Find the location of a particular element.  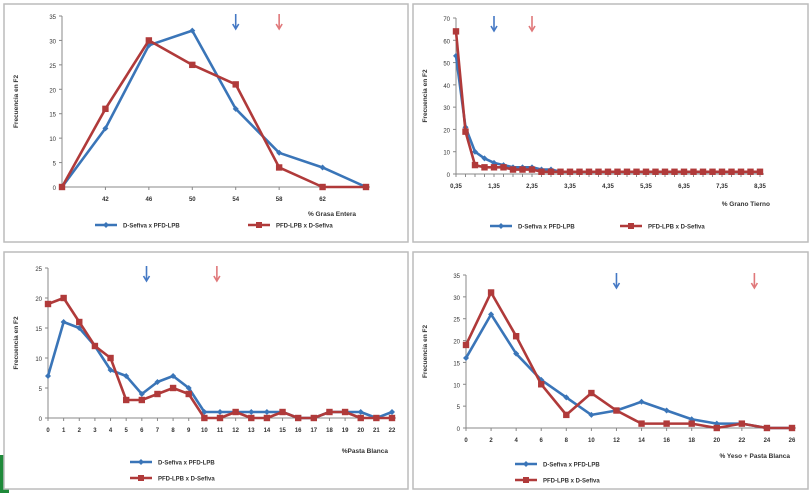

y-tick-label: 60 is located at coordinates (446, 42).